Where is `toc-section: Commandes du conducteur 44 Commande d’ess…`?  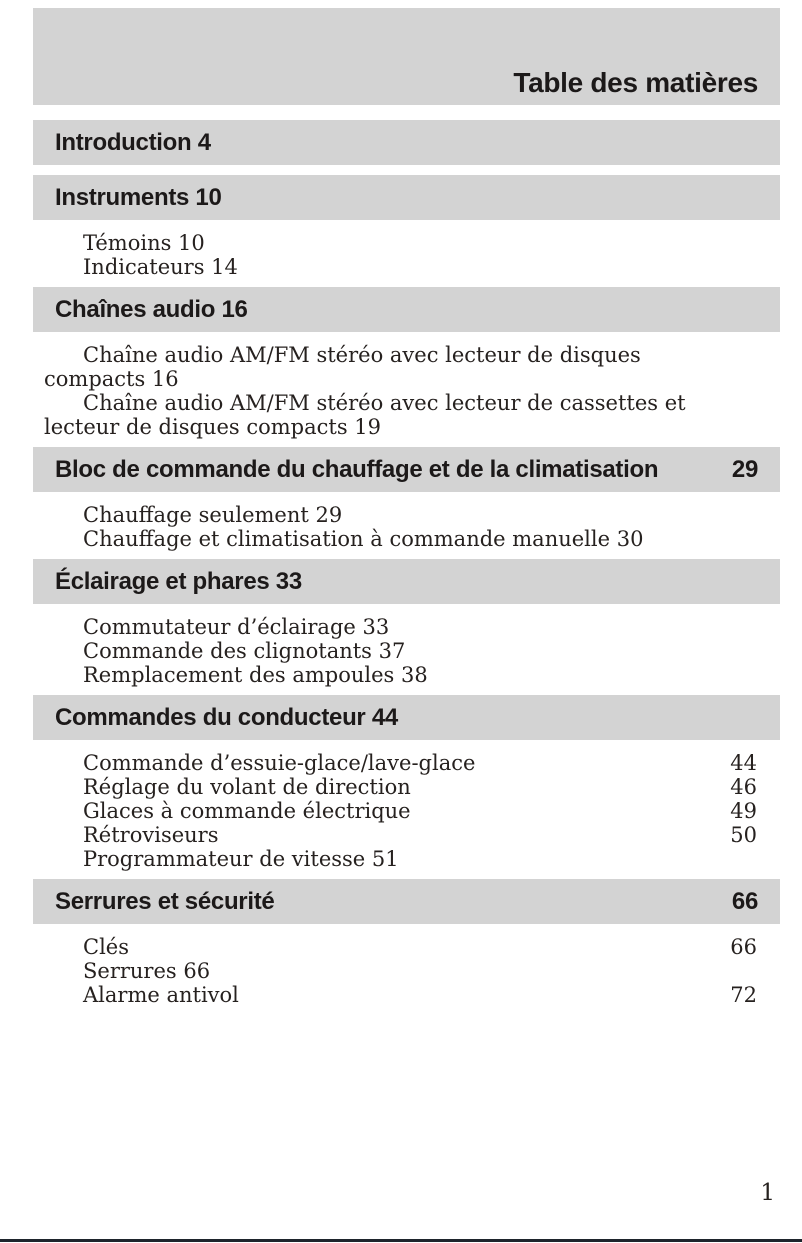
toc-section: Commandes du conducteur 44 Commande d’ess… is located at coordinates (401, 783).